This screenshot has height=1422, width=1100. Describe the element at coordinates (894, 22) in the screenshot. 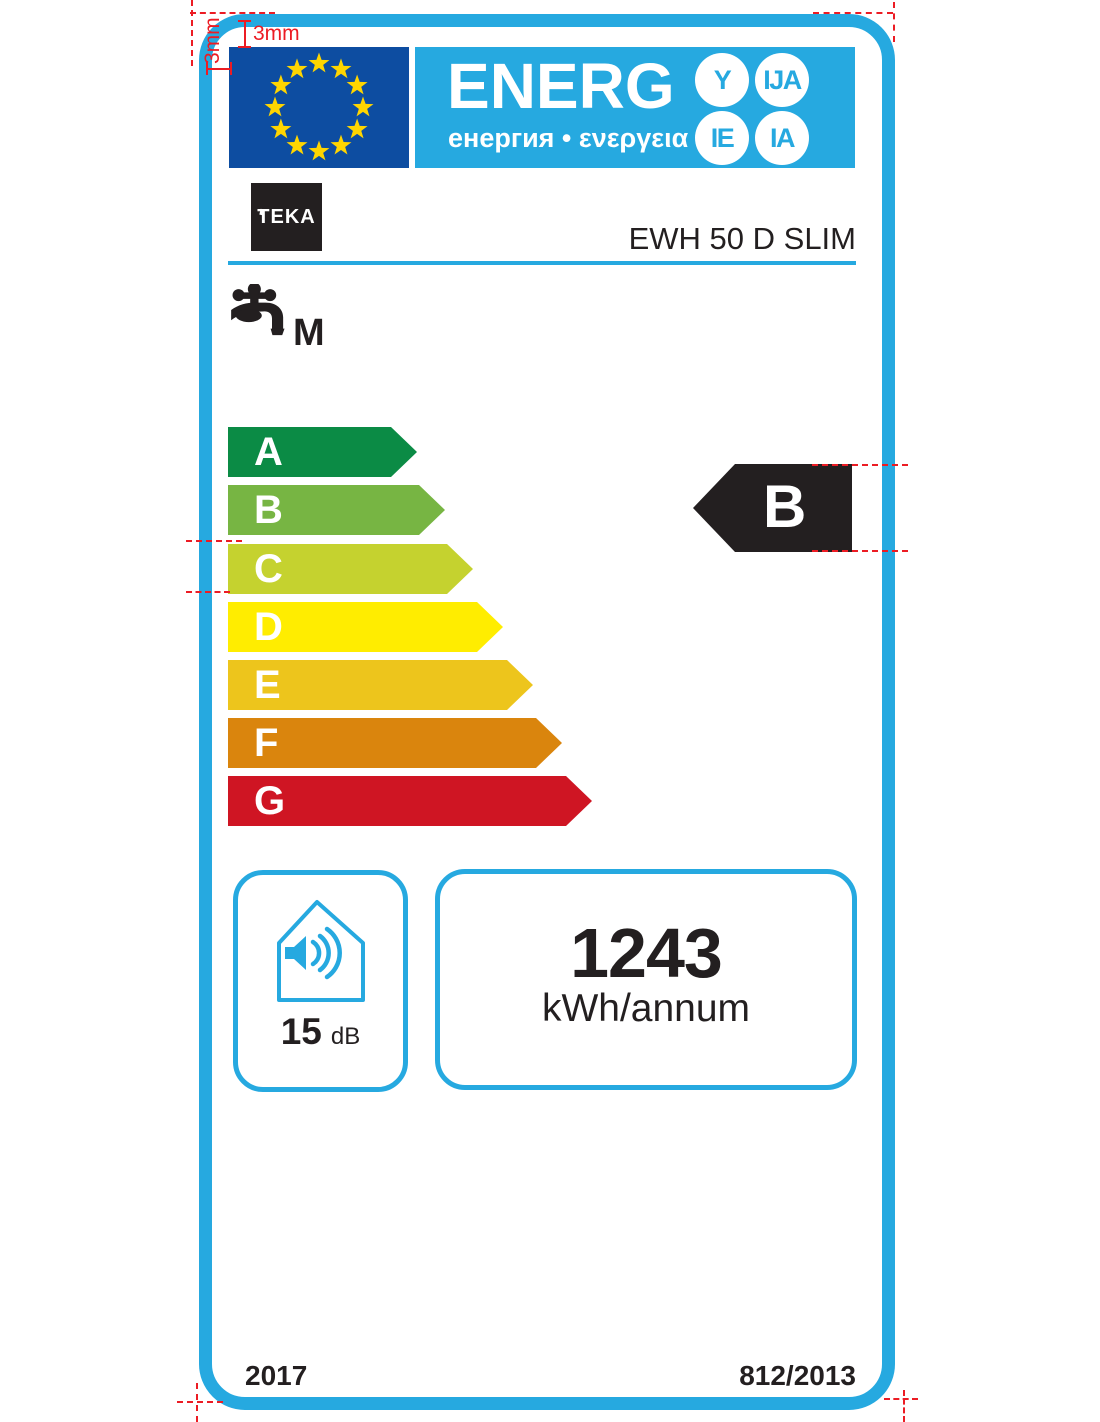

I see `crop-mark-top-right-v` at that location.